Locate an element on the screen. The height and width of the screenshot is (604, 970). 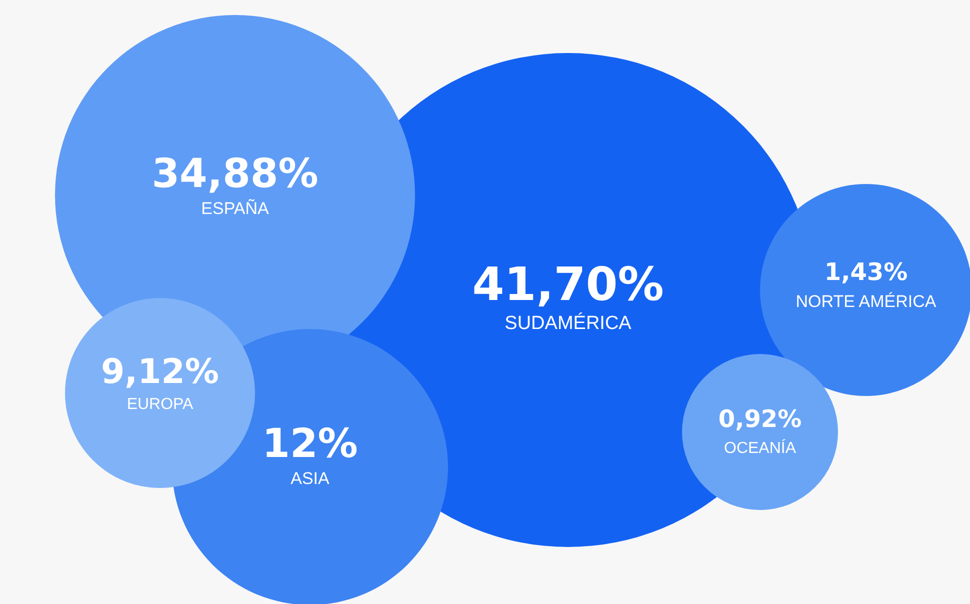
data-label: 12% is located at coordinates (310, 444).